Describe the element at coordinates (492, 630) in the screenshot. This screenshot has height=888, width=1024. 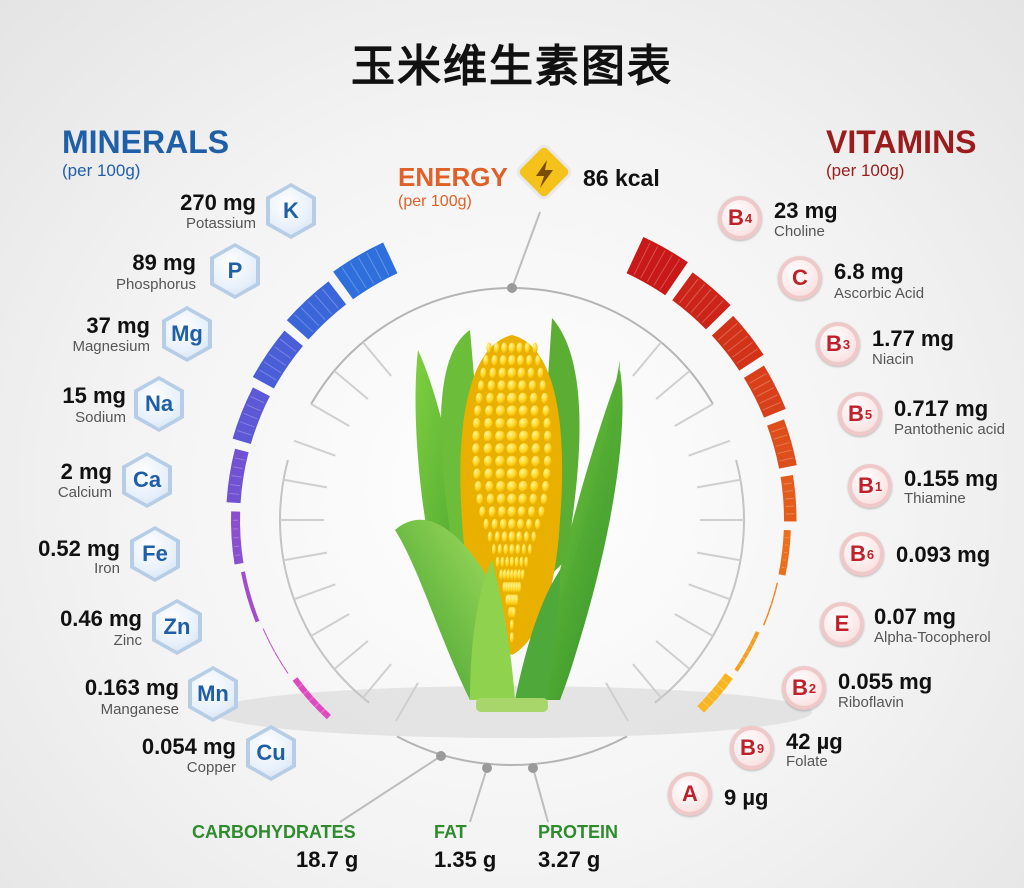
I see `husk-leaf` at that location.